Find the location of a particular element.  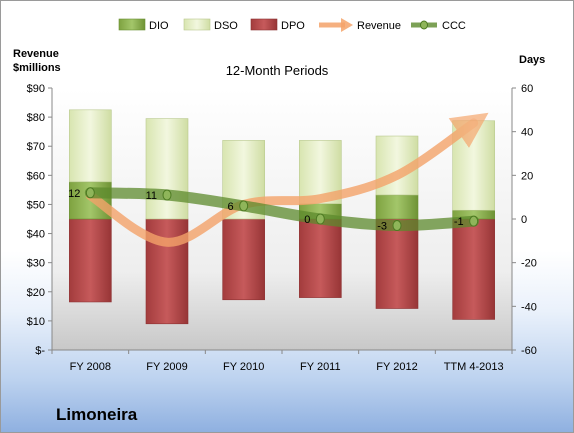

ccc-series: 12 11 6 0 -3 -1 is located at coordinates (274, 210).